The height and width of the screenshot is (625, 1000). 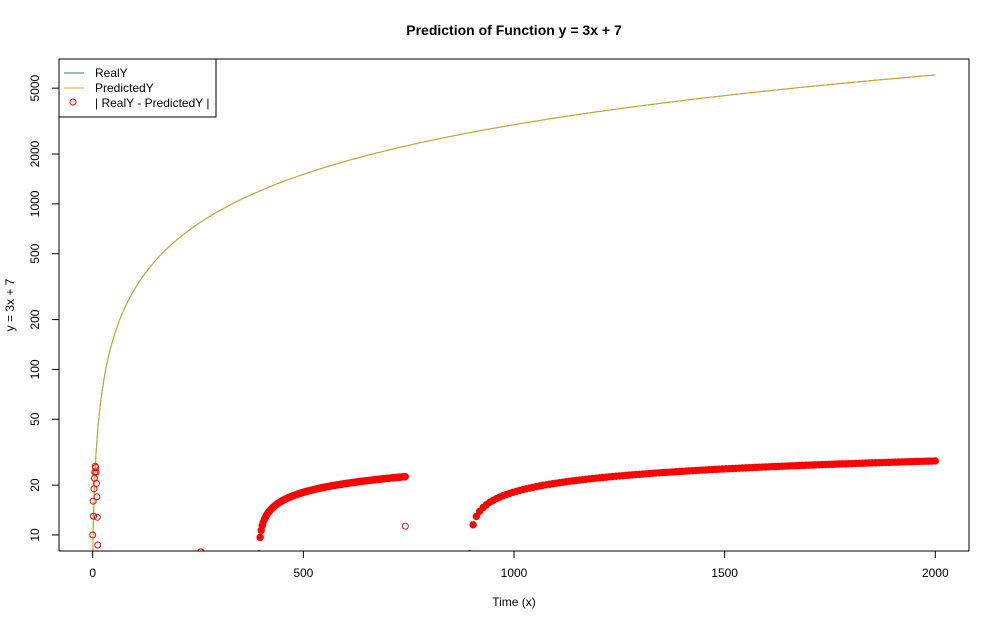 I want to click on legend-label-predictedy: PredictedY, so click(x=124, y=88).